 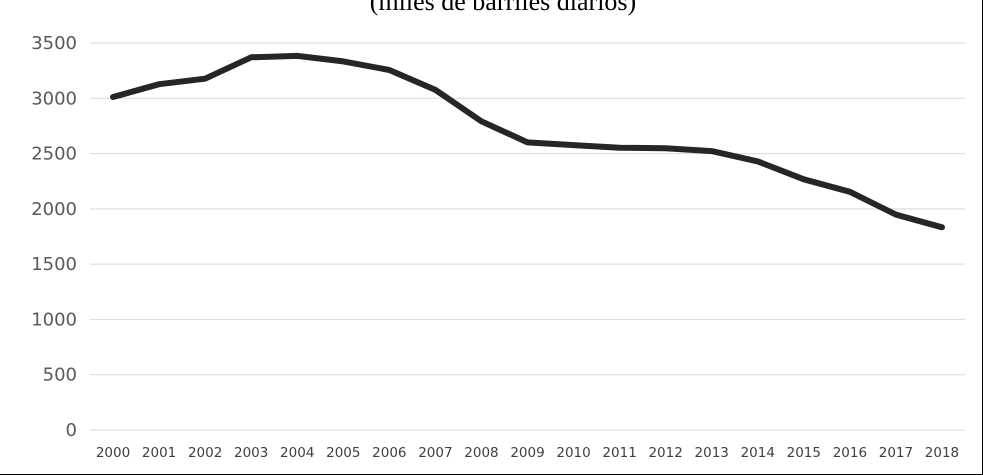 I want to click on x-tick-label: 2014, so click(x=758, y=453).